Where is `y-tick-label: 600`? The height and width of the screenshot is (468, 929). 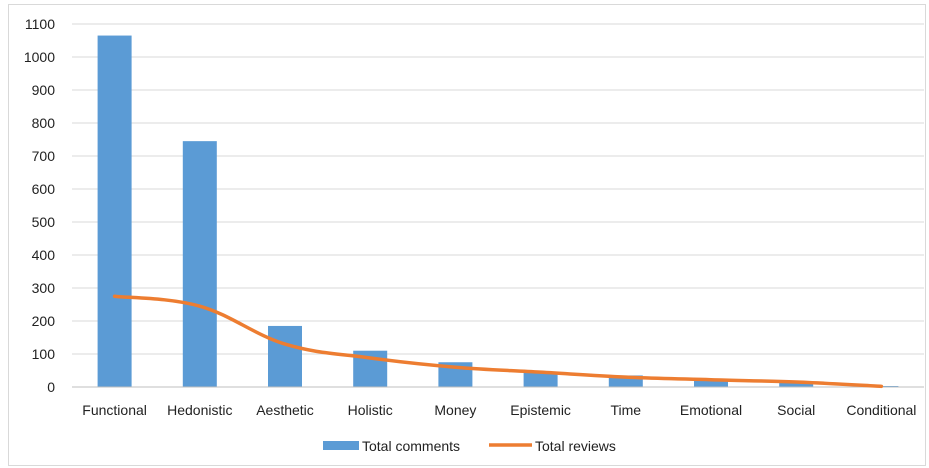 y-tick-label: 600 is located at coordinates (44, 189).